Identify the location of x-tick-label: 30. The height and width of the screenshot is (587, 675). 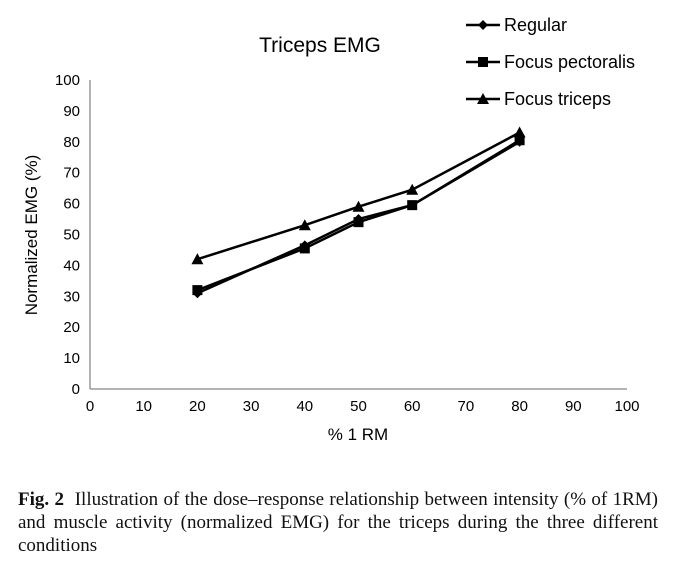
(251, 406).